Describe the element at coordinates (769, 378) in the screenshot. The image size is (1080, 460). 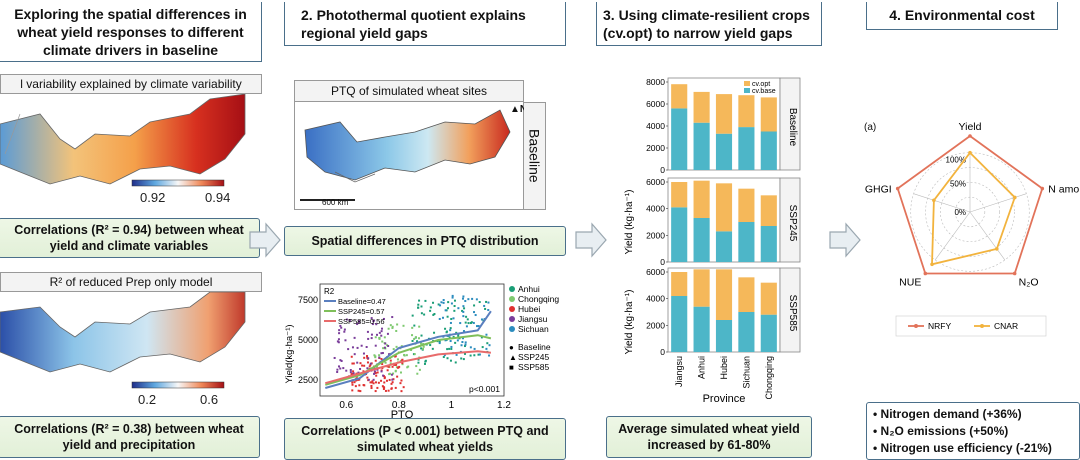
I see `bar-category-label: Chongqing` at that location.